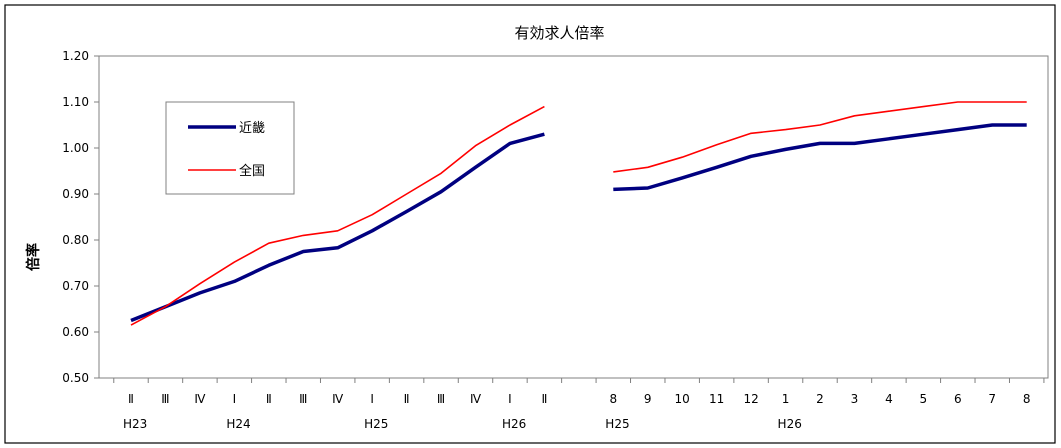 The width and height of the screenshot is (1061, 448). Describe the element at coordinates (648, 399) in the screenshot. I see `x-tick-label: 9` at that location.